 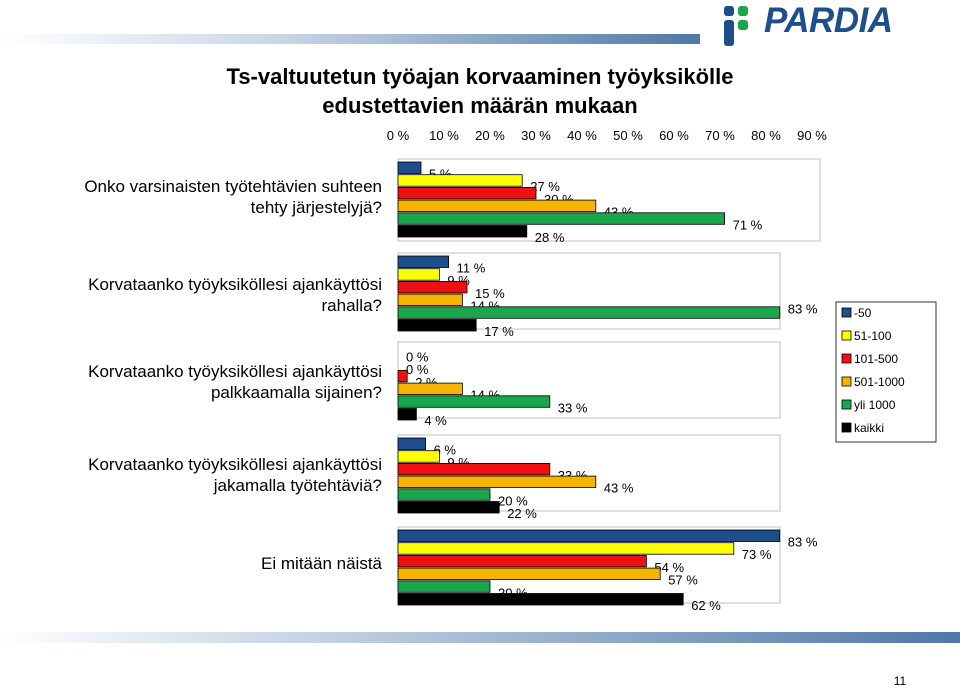 I want to click on x-tick-label: 40 %, so click(x=582, y=135).